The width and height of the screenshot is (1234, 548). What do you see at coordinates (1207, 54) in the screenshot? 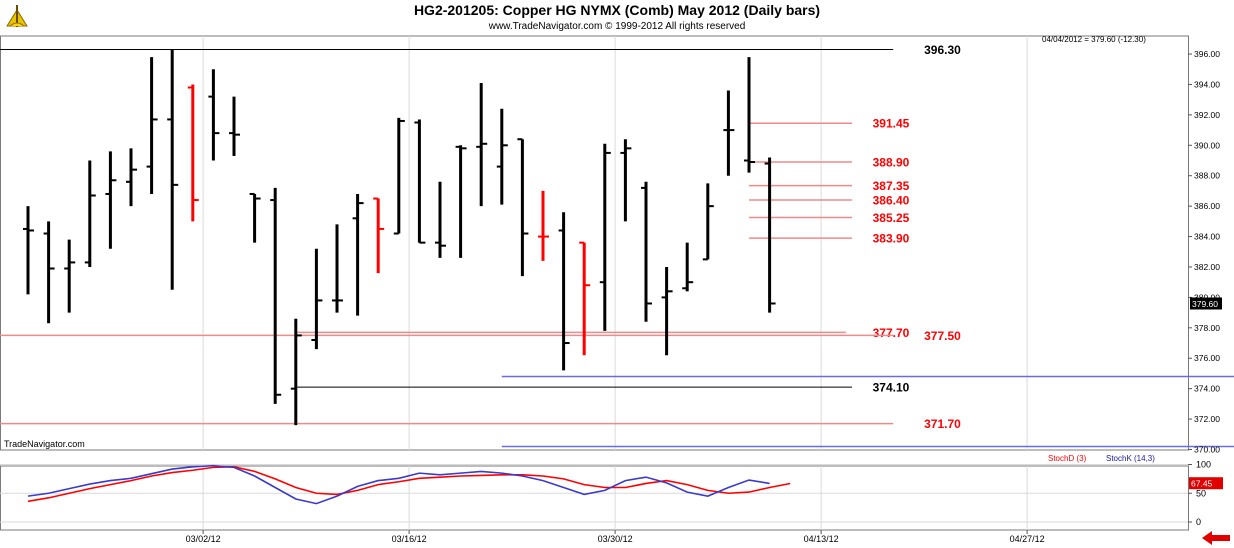
I see `y-tick-label: 396.00` at bounding box center [1207, 54].